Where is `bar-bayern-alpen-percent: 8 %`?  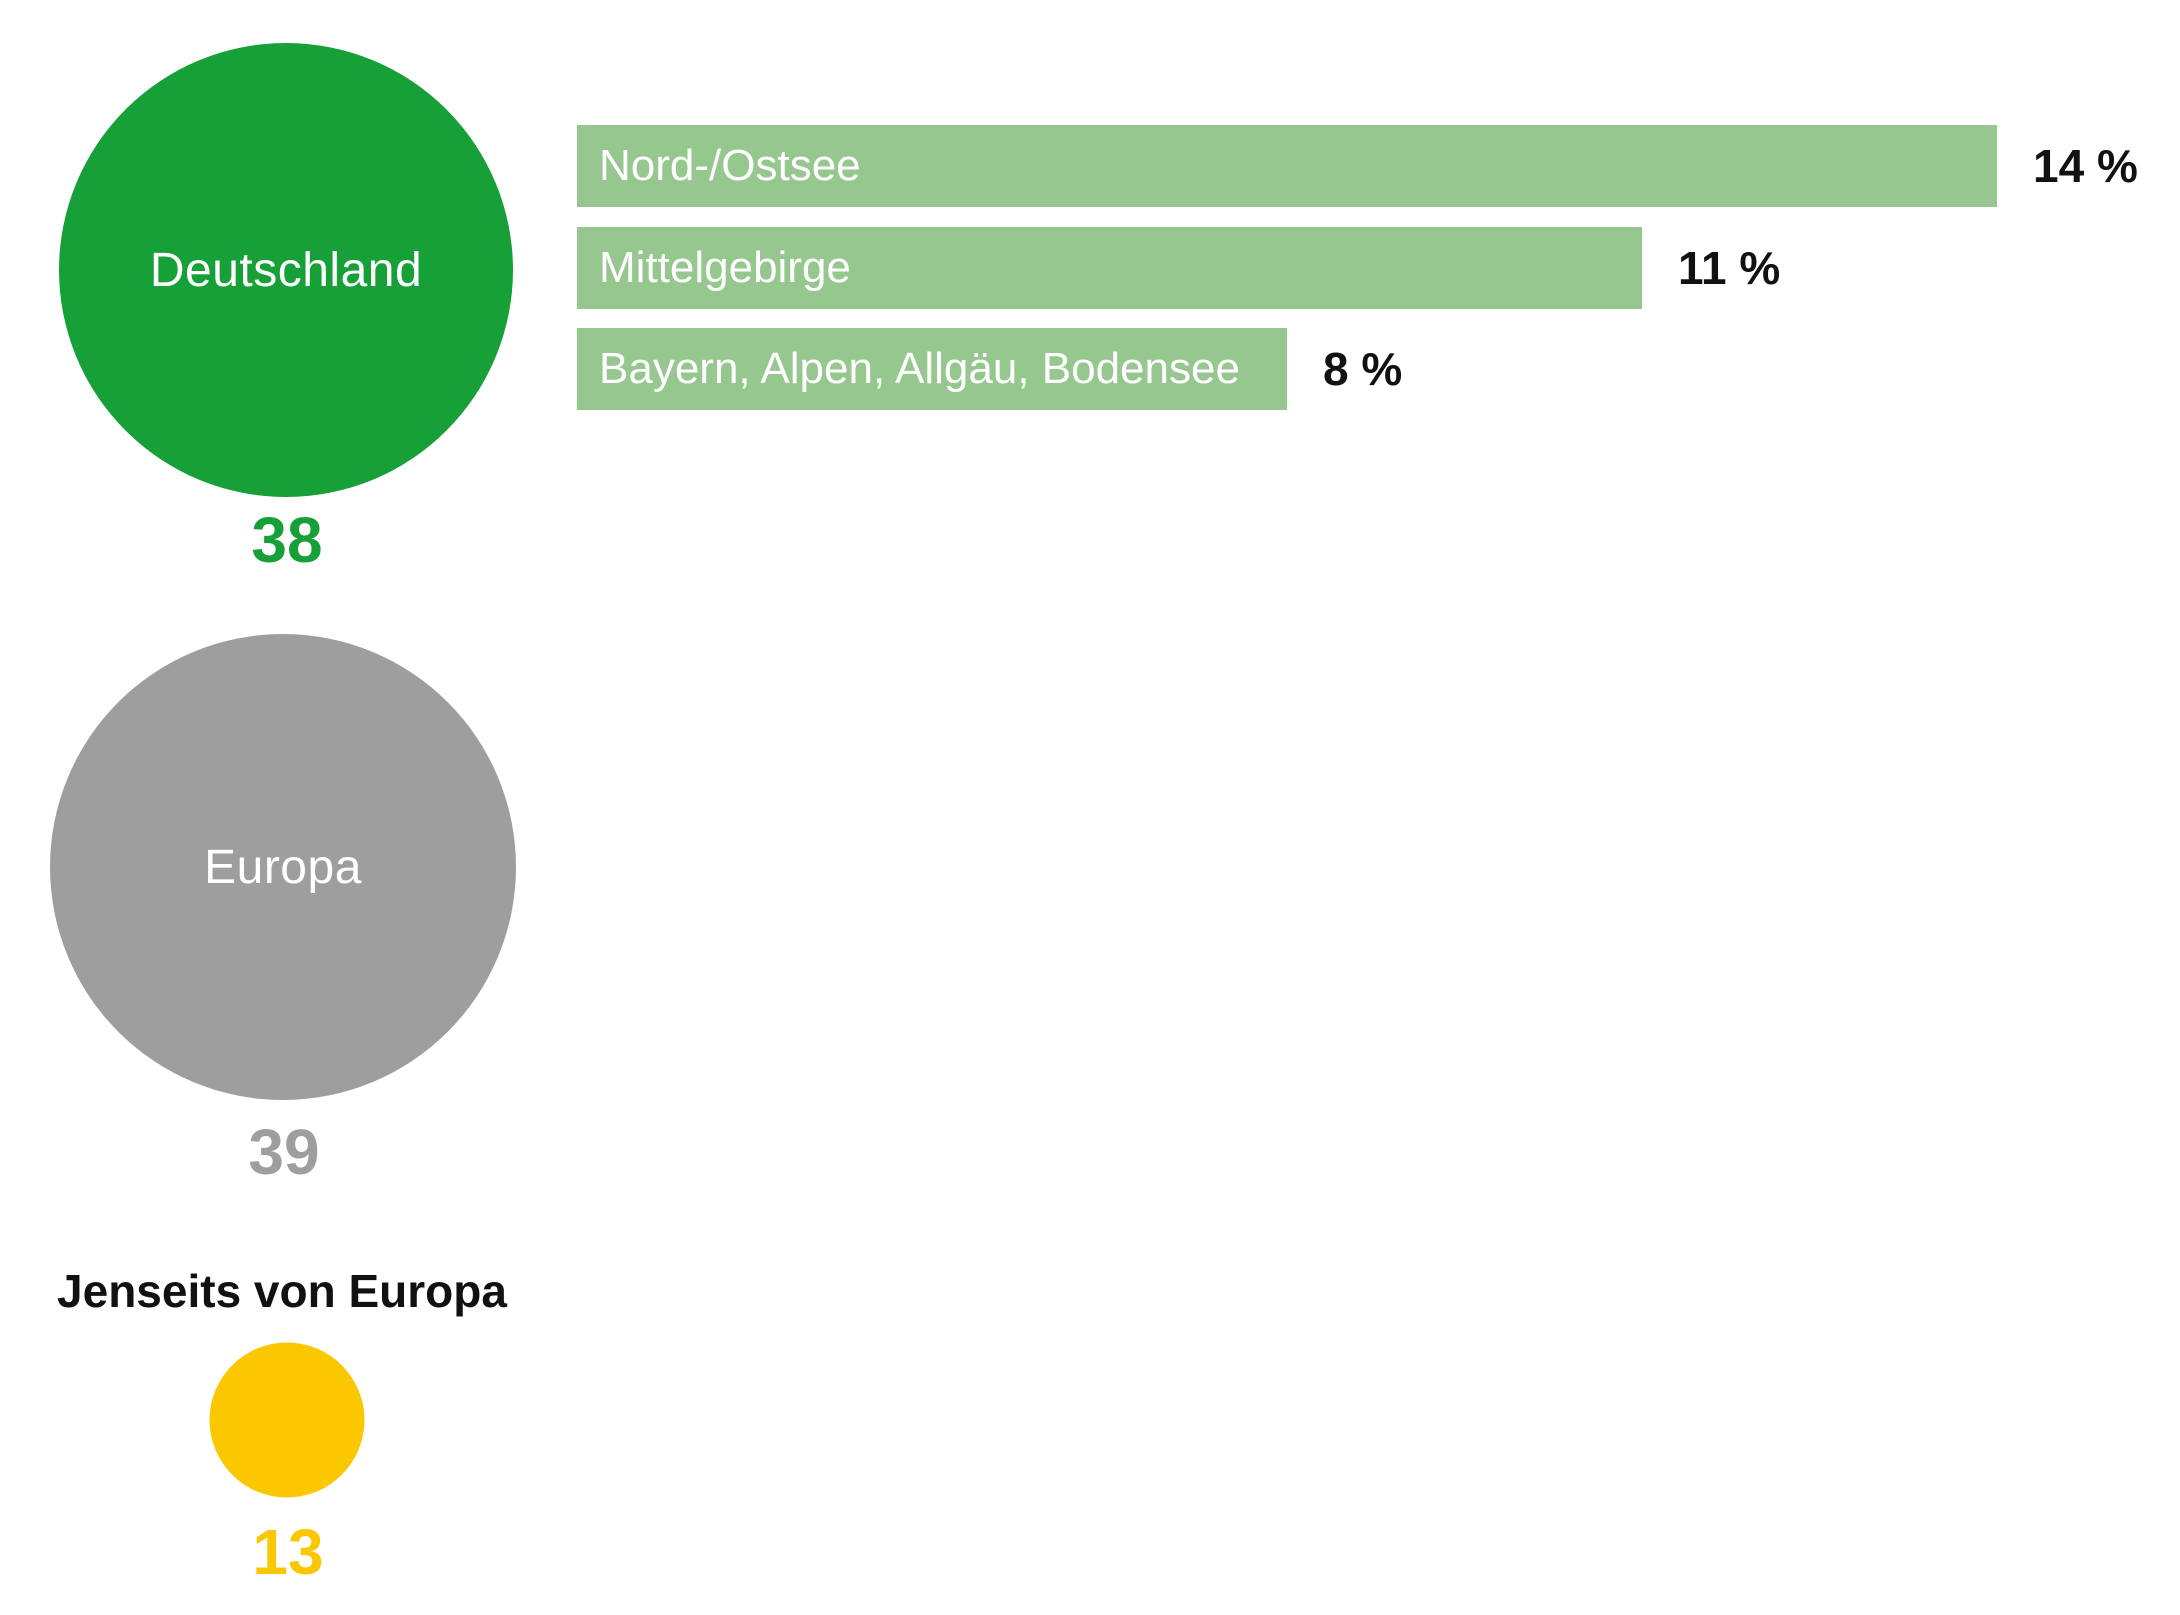
bar-bayern-alpen-percent: 8 % is located at coordinates (1363, 369).